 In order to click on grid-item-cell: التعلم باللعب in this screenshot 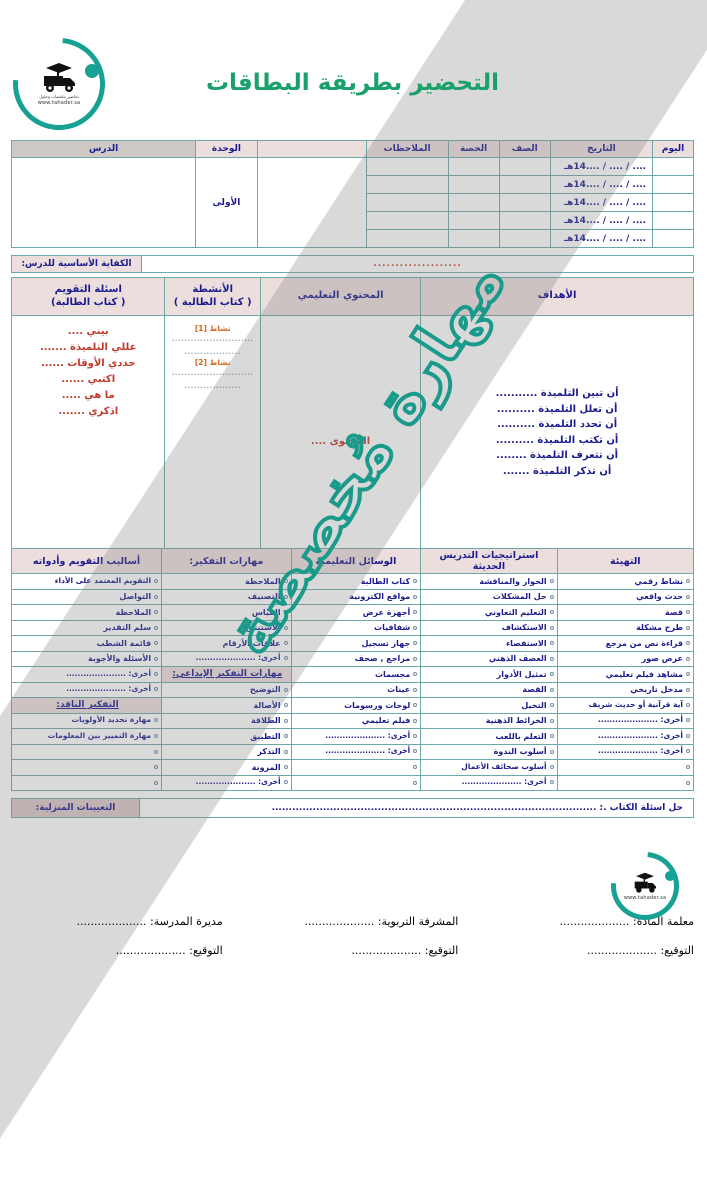, I will do `click(490, 736)`.